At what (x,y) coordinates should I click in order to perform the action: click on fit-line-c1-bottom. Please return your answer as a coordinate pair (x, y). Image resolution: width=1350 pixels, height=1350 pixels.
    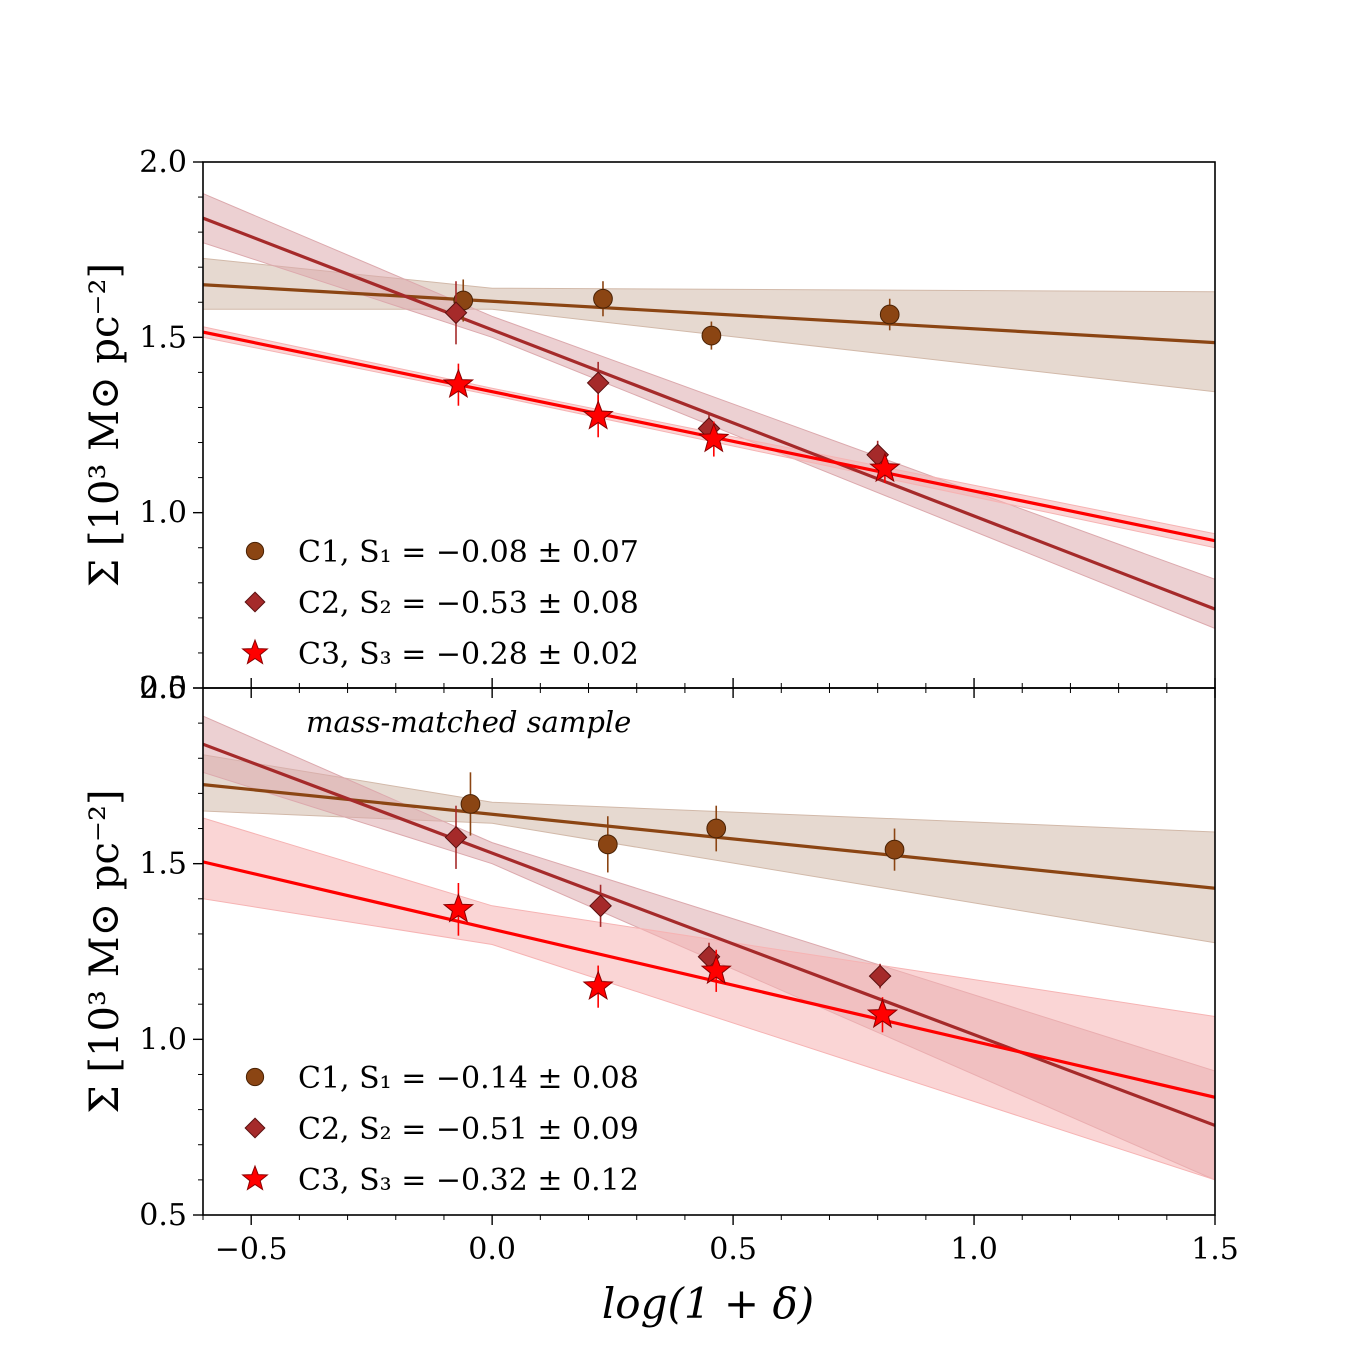
    Looking at the image, I should click on (709, 836).